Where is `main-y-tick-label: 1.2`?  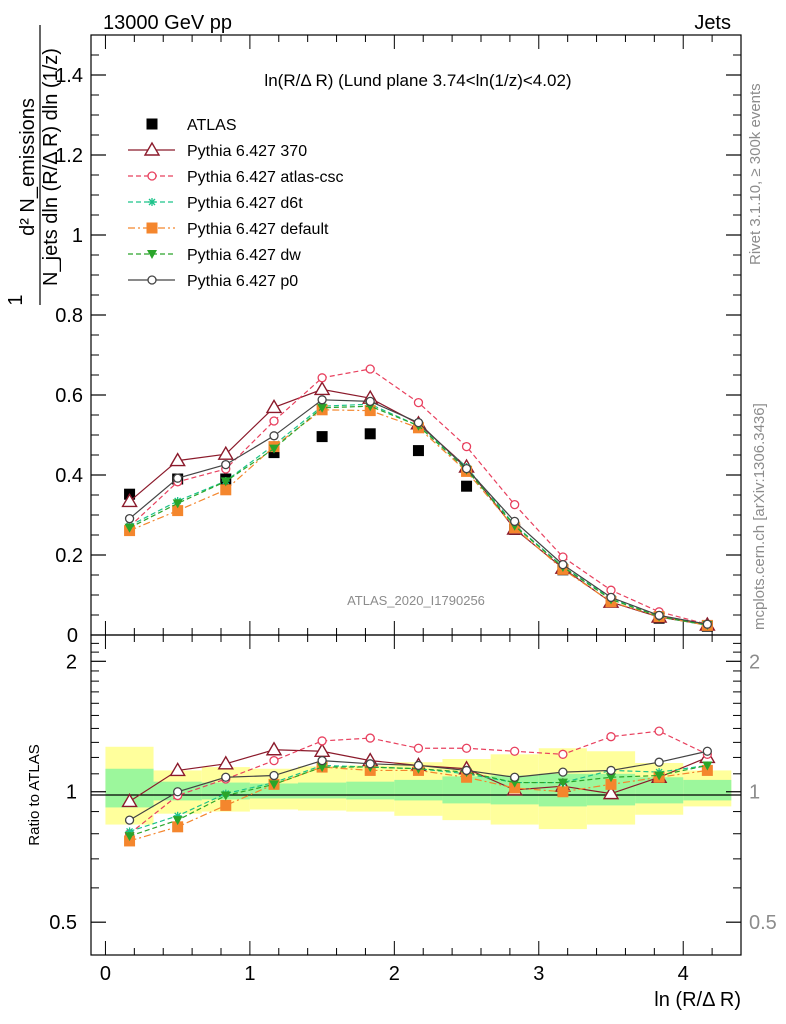
main-y-tick-label: 1.2 is located at coordinates (69, 156).